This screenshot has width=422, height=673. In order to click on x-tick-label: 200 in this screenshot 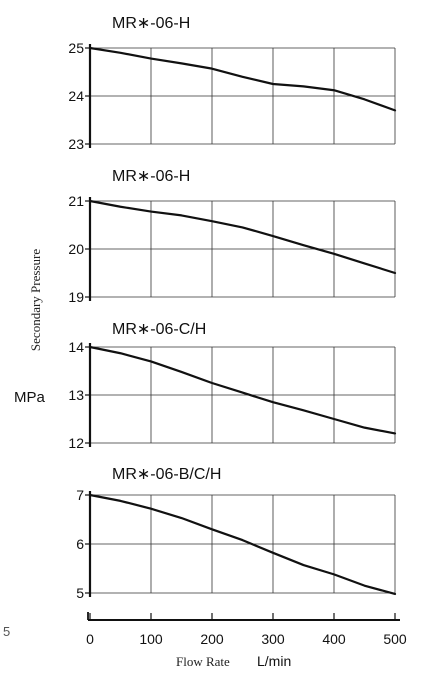, I will do `click(212, 639)`.